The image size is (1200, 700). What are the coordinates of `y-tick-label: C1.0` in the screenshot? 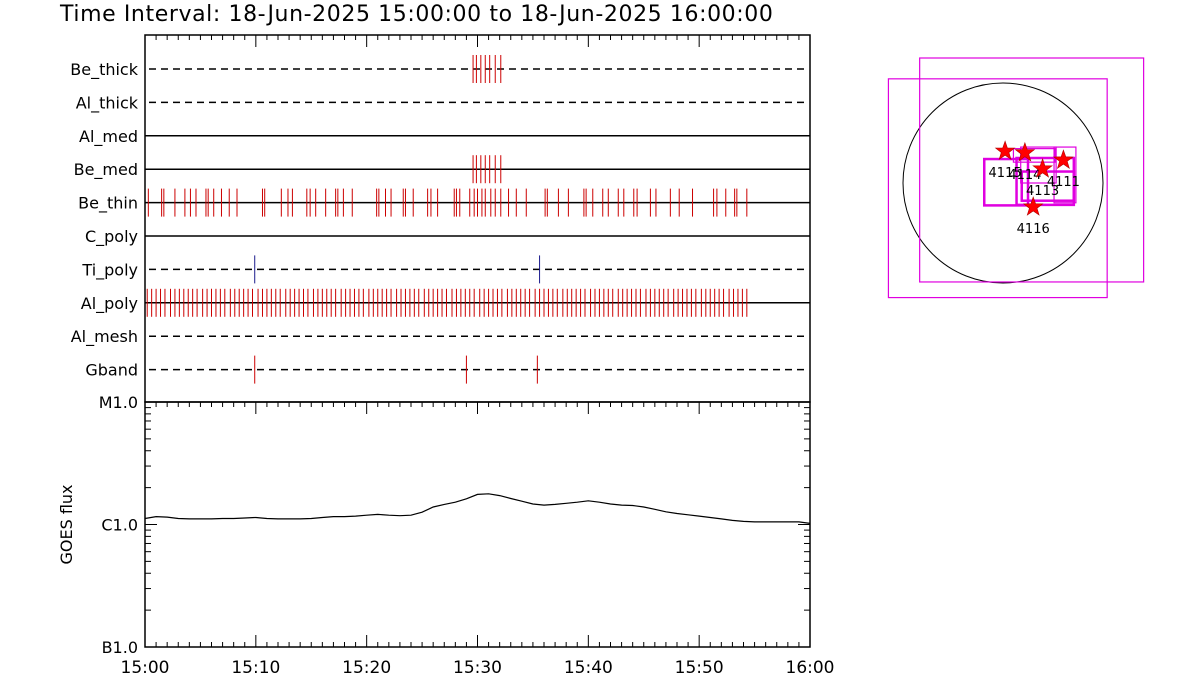 It's located at (119, 525).